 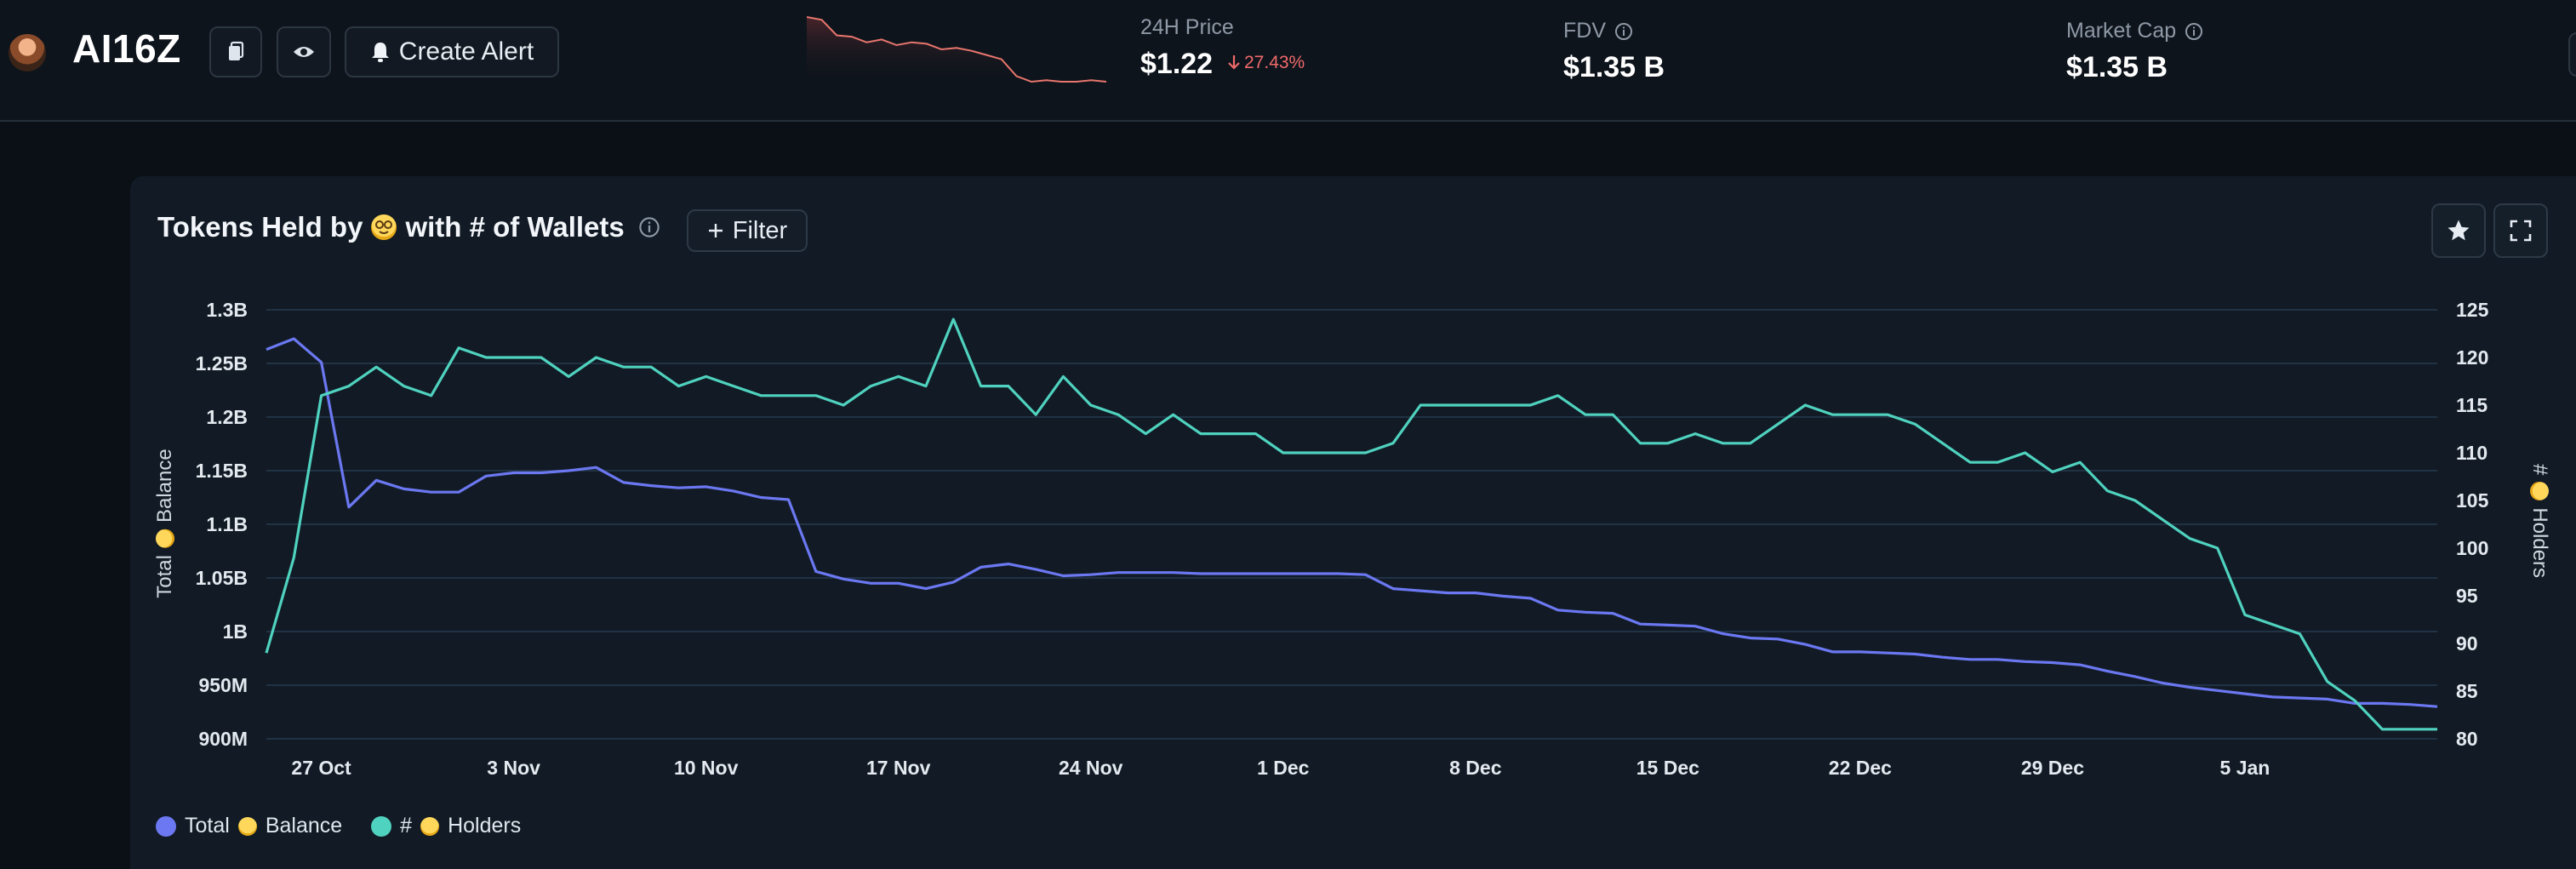 What do you see at coordinates (222, 578) in the screenshot?
I see `y-left-tick-label: 1.05B` at bounding box center [222, 578].